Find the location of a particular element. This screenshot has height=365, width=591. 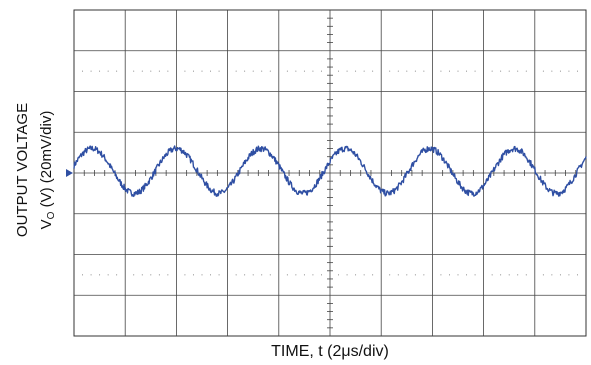

ground-reference-arrow is located at coordinates (69, 173).